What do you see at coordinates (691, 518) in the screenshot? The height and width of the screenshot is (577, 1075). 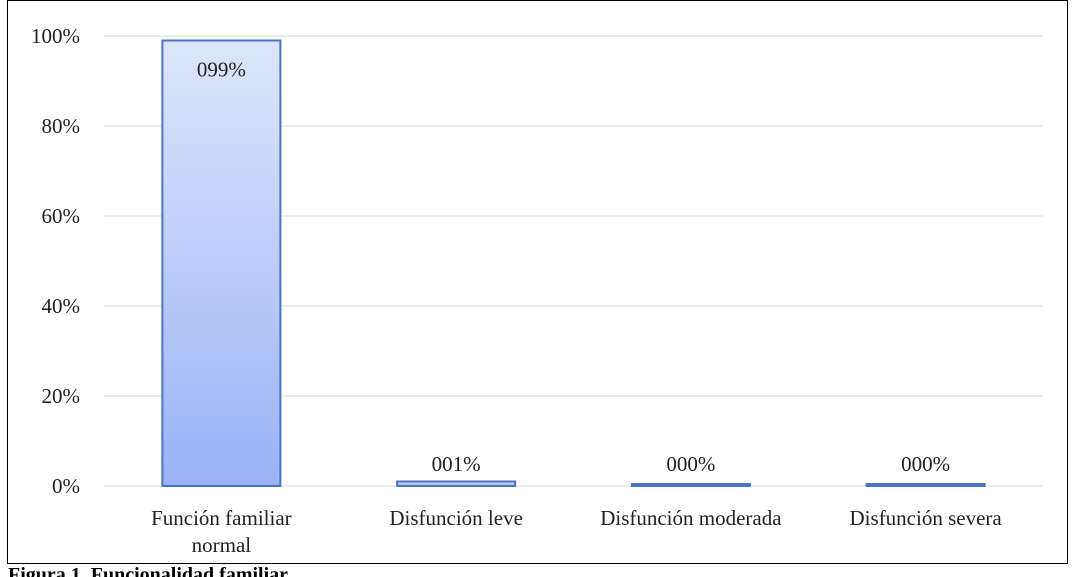 I see `category-label: Disfunción moderada` at bounding box center [691, 518].